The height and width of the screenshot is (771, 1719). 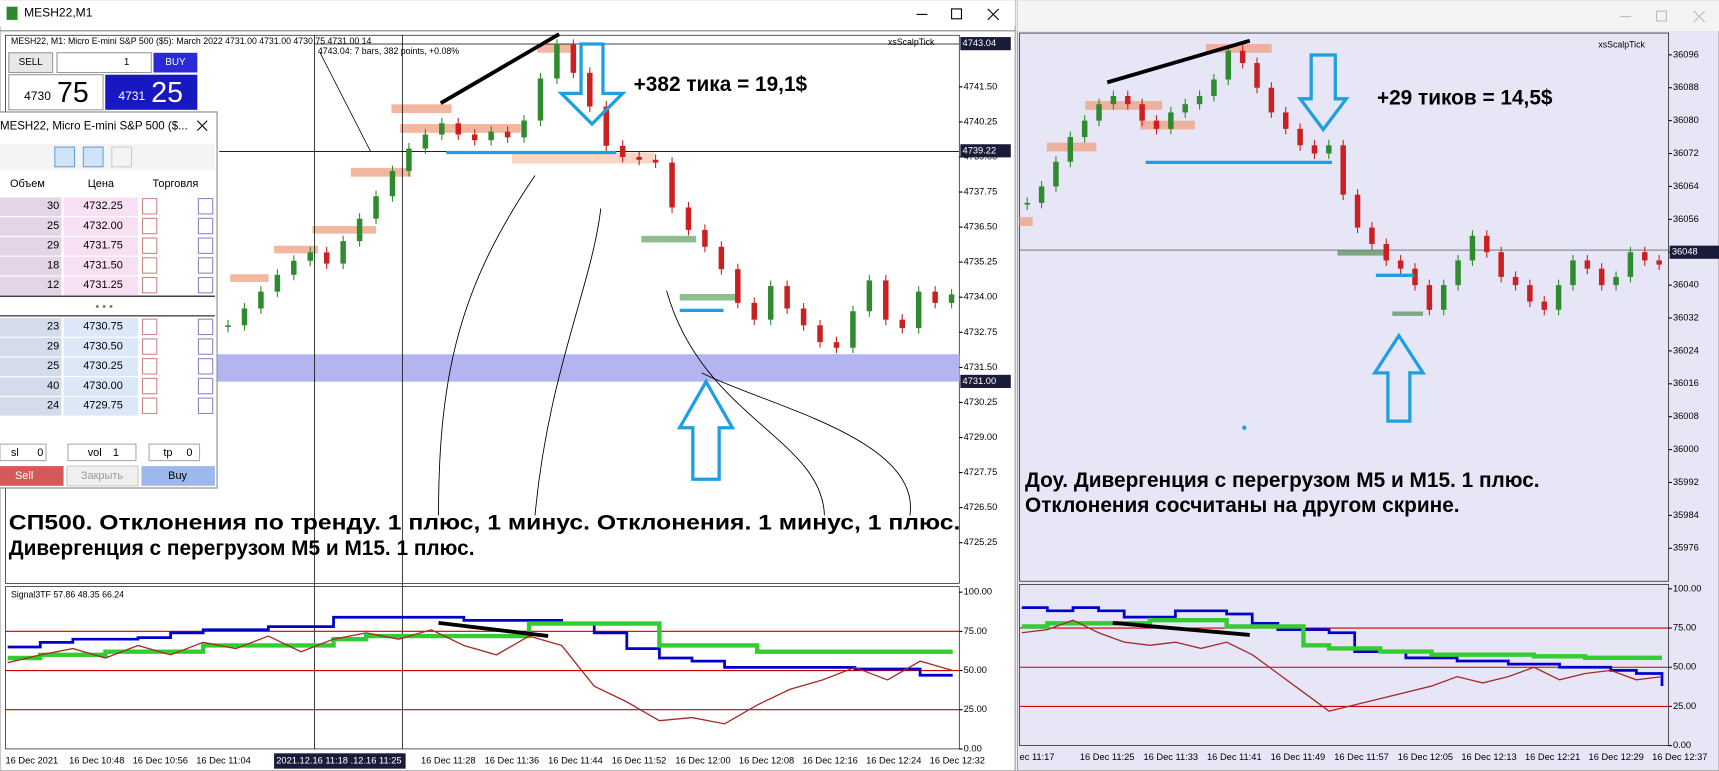 I want to click on price-marker-label: 36048, so click(x=1685, y=252).